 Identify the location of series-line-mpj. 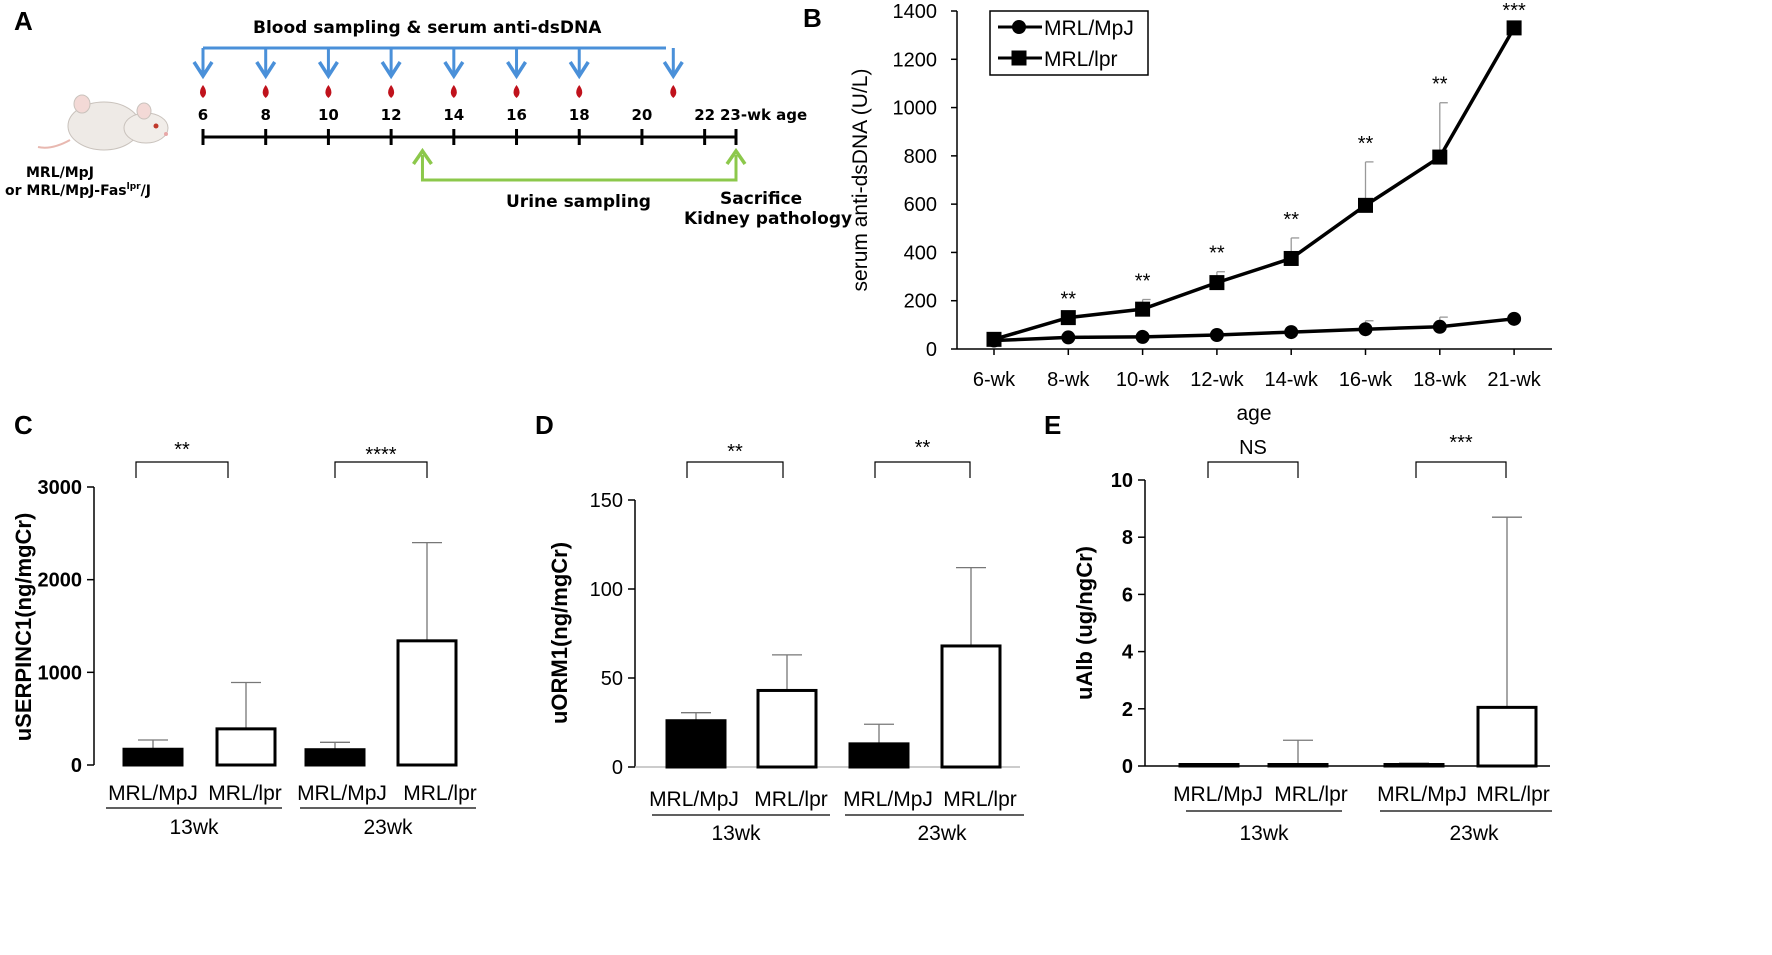
(1254, 330).